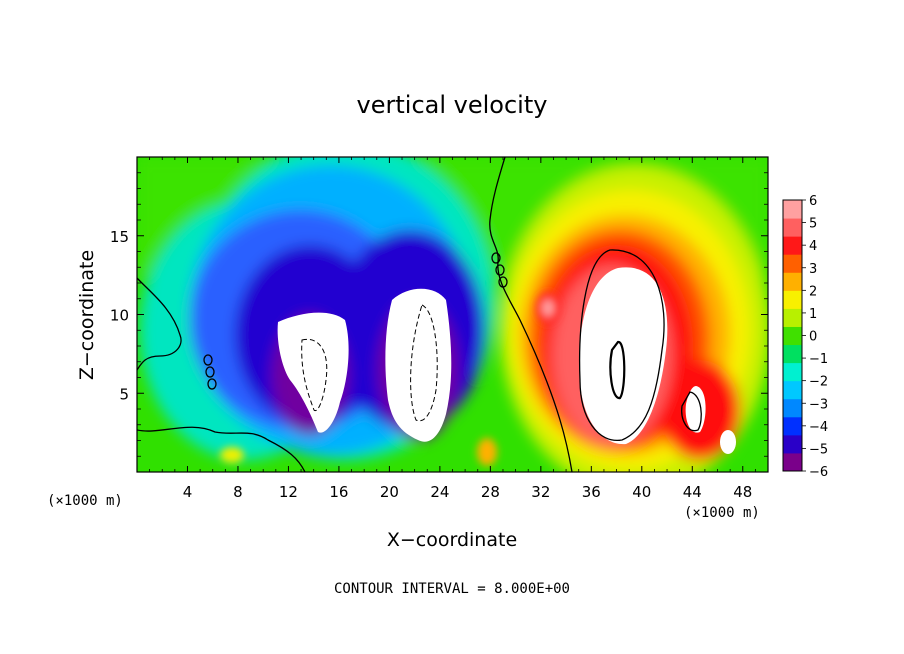 The height and width of the screenshot is (654, 904). I want to click on colorbar-label: −3, so click(818, 404).